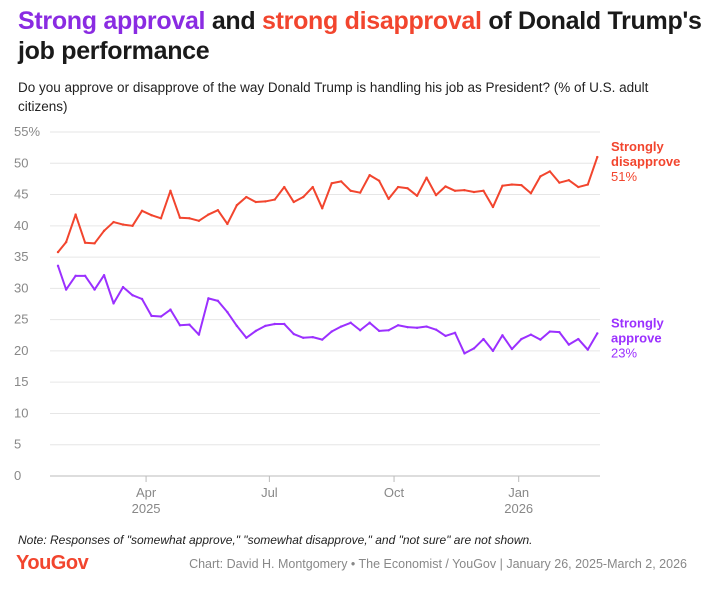 This screenshot has width=721, height=601. I want to click on x-tick-label-oct: Oct, so click(394, 492).